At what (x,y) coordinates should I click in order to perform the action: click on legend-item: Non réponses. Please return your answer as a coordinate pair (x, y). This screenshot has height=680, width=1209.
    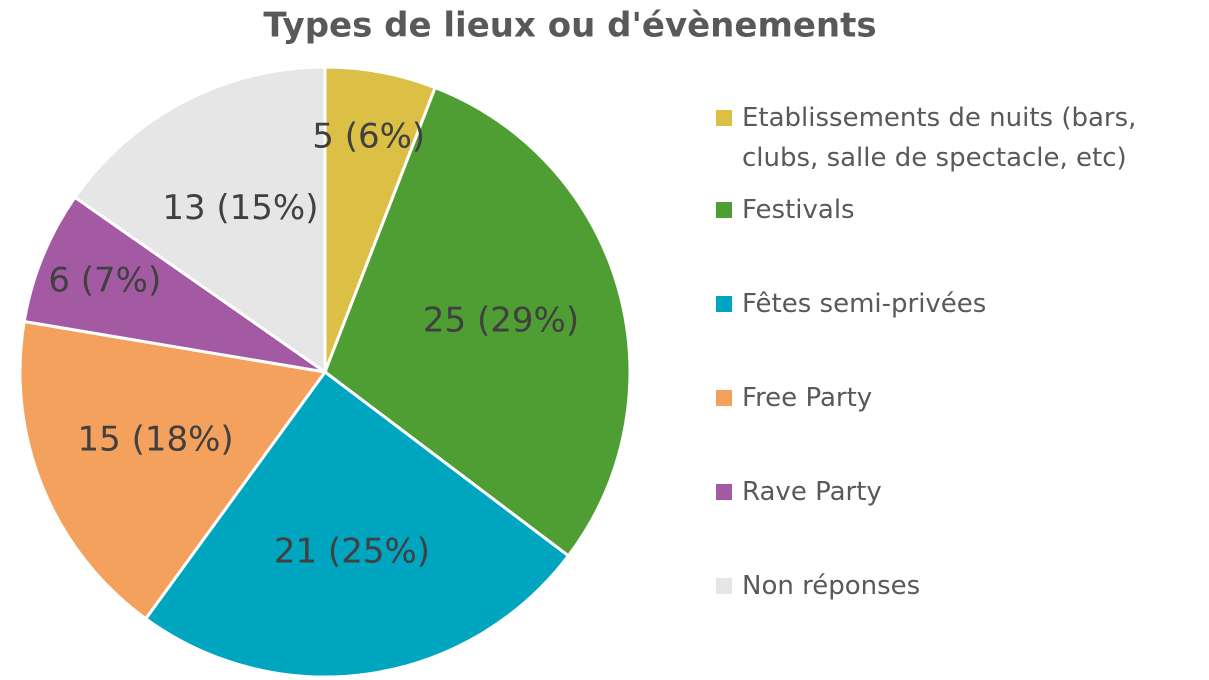
    Looking at the image, I should click on (955, 613).